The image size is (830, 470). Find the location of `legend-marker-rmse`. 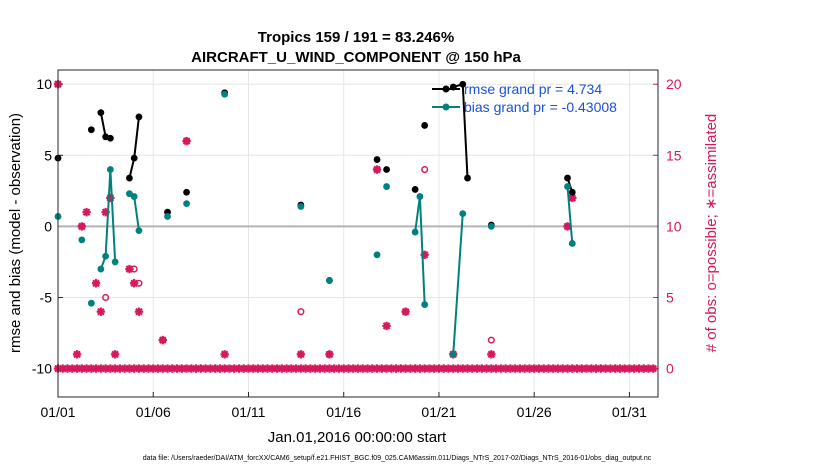

legend-marker-rmse is located at coordinates (446, 89).